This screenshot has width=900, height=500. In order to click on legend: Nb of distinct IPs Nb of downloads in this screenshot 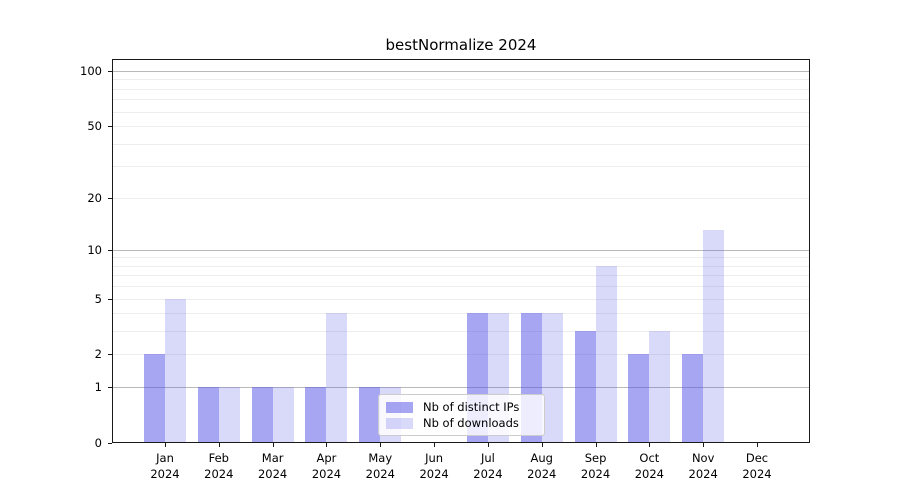, I will do `click(461, 415)`.